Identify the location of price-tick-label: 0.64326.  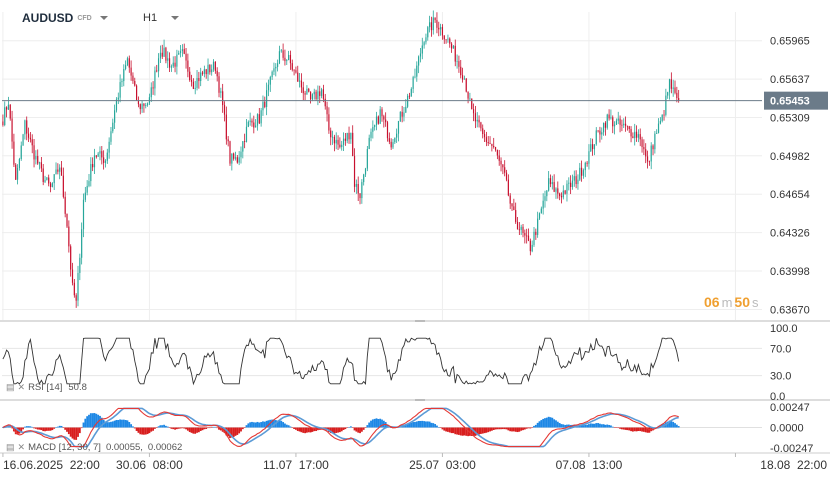
(790, 234).